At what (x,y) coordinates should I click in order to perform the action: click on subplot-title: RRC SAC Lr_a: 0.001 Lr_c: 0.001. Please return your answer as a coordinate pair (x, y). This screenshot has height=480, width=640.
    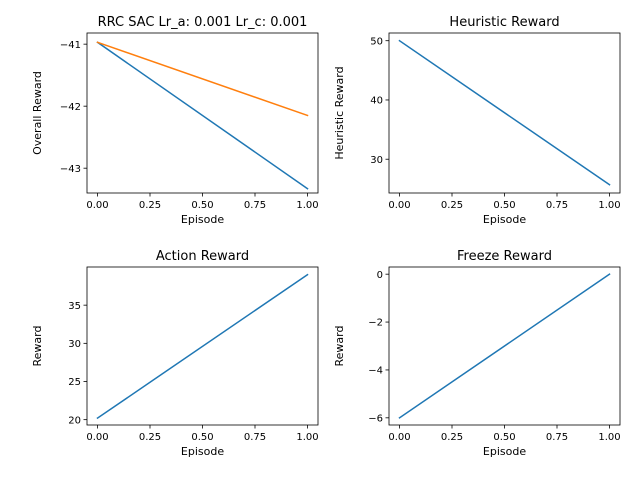
    Looking at the image, I should click on (203, 22).